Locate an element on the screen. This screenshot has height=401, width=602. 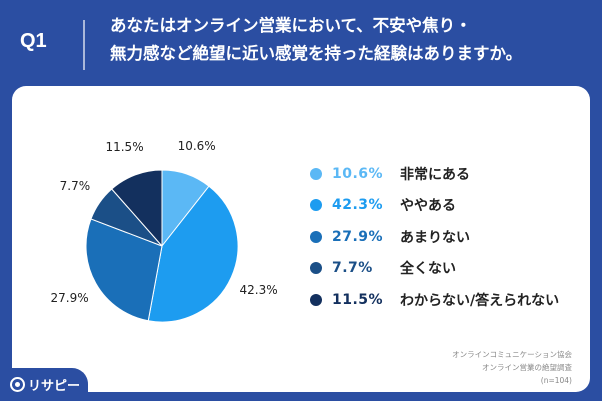
legend-label: 非常にある is located at coordinates (435, 174).